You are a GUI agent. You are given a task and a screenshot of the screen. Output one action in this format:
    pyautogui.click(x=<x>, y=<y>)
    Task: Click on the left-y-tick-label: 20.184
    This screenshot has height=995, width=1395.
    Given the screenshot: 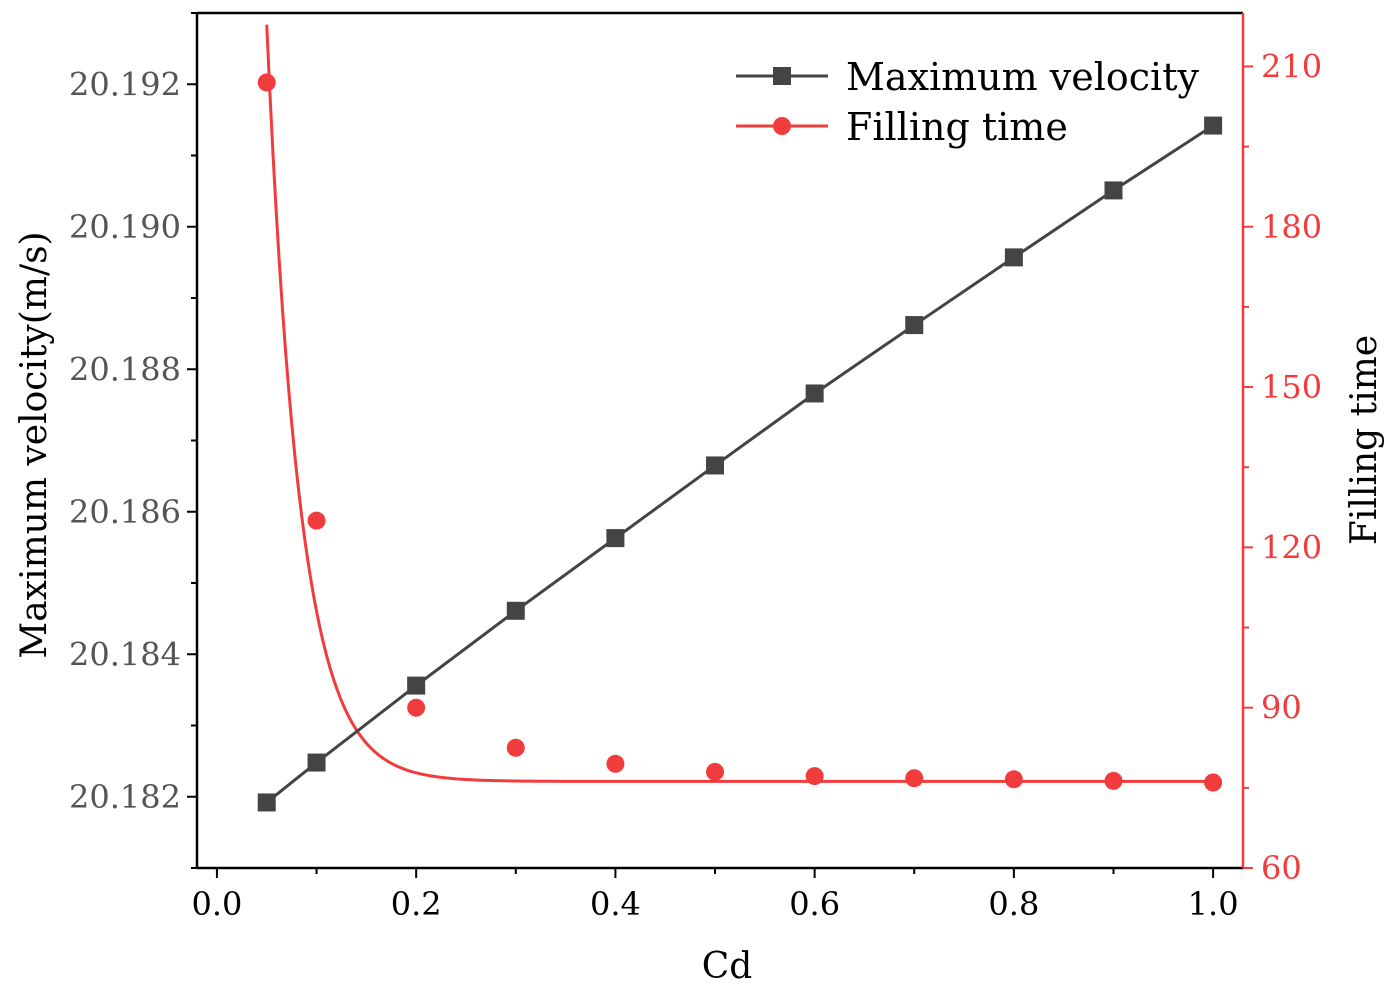 What is the action you would take?
    pyautogui.click(x=125, y=654)
    